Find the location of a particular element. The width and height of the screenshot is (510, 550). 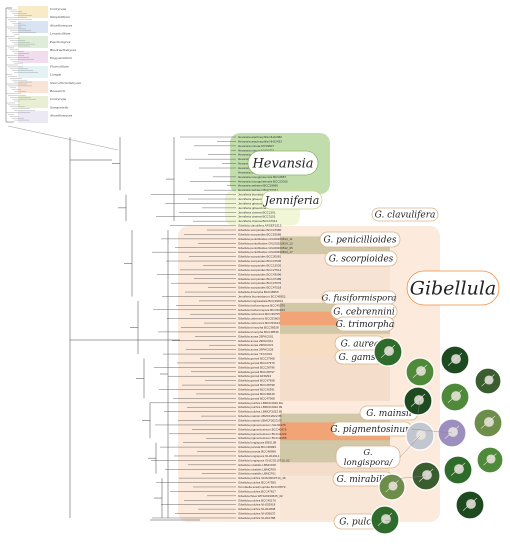

tip-label: Gibellula gamsii BCC28797 is located at coordinates (256, 372).